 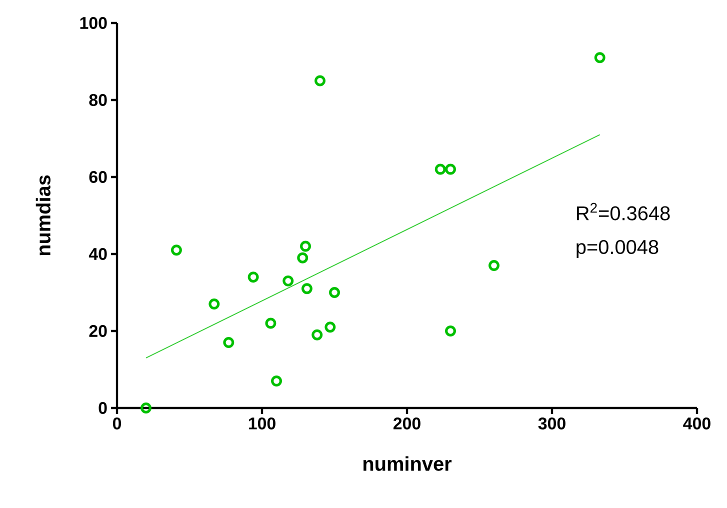 I want to click on y-tick-label: 100, so click(x=93, y=22).